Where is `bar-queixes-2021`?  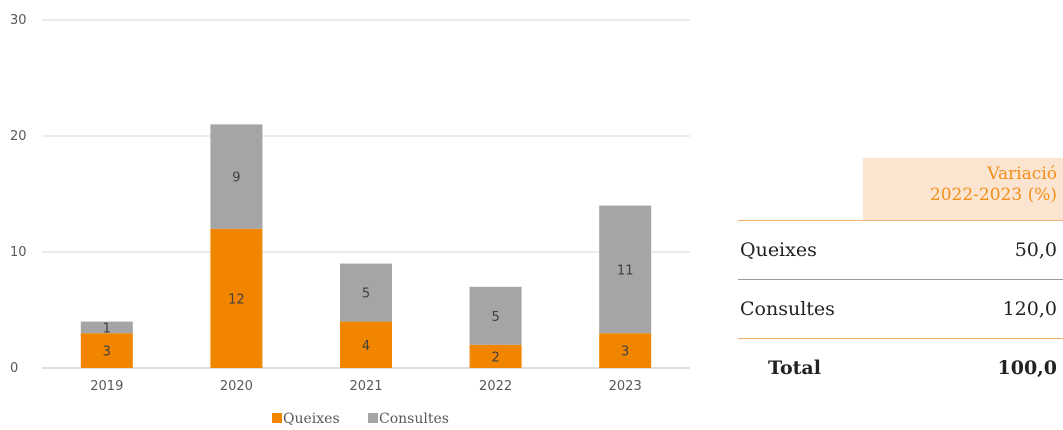
bar-queixes-2021 is located at coordinates (366, 344).